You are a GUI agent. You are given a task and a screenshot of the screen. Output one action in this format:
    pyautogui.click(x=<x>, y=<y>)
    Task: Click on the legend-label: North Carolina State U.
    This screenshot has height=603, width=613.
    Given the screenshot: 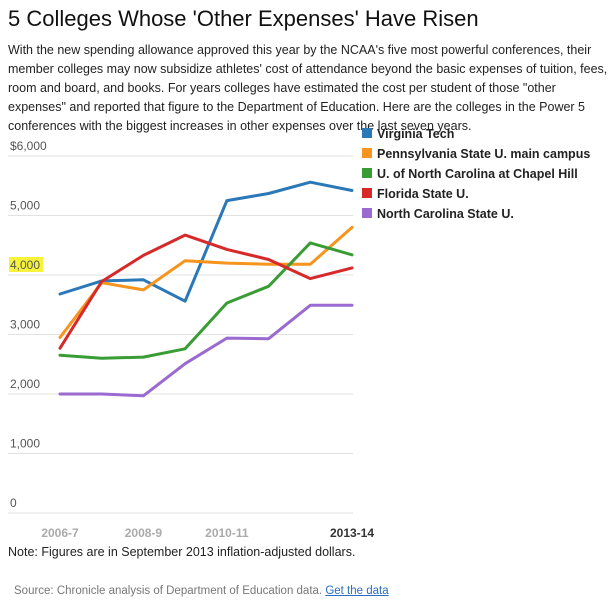 What is the action you would take?
    pyautogui.click(x=445, y=214)
    